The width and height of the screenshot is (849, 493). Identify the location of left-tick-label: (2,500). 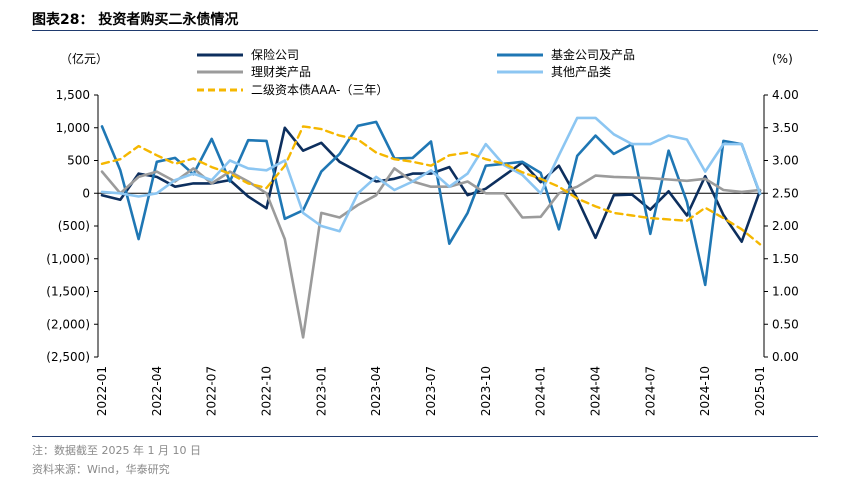
(68, 357).